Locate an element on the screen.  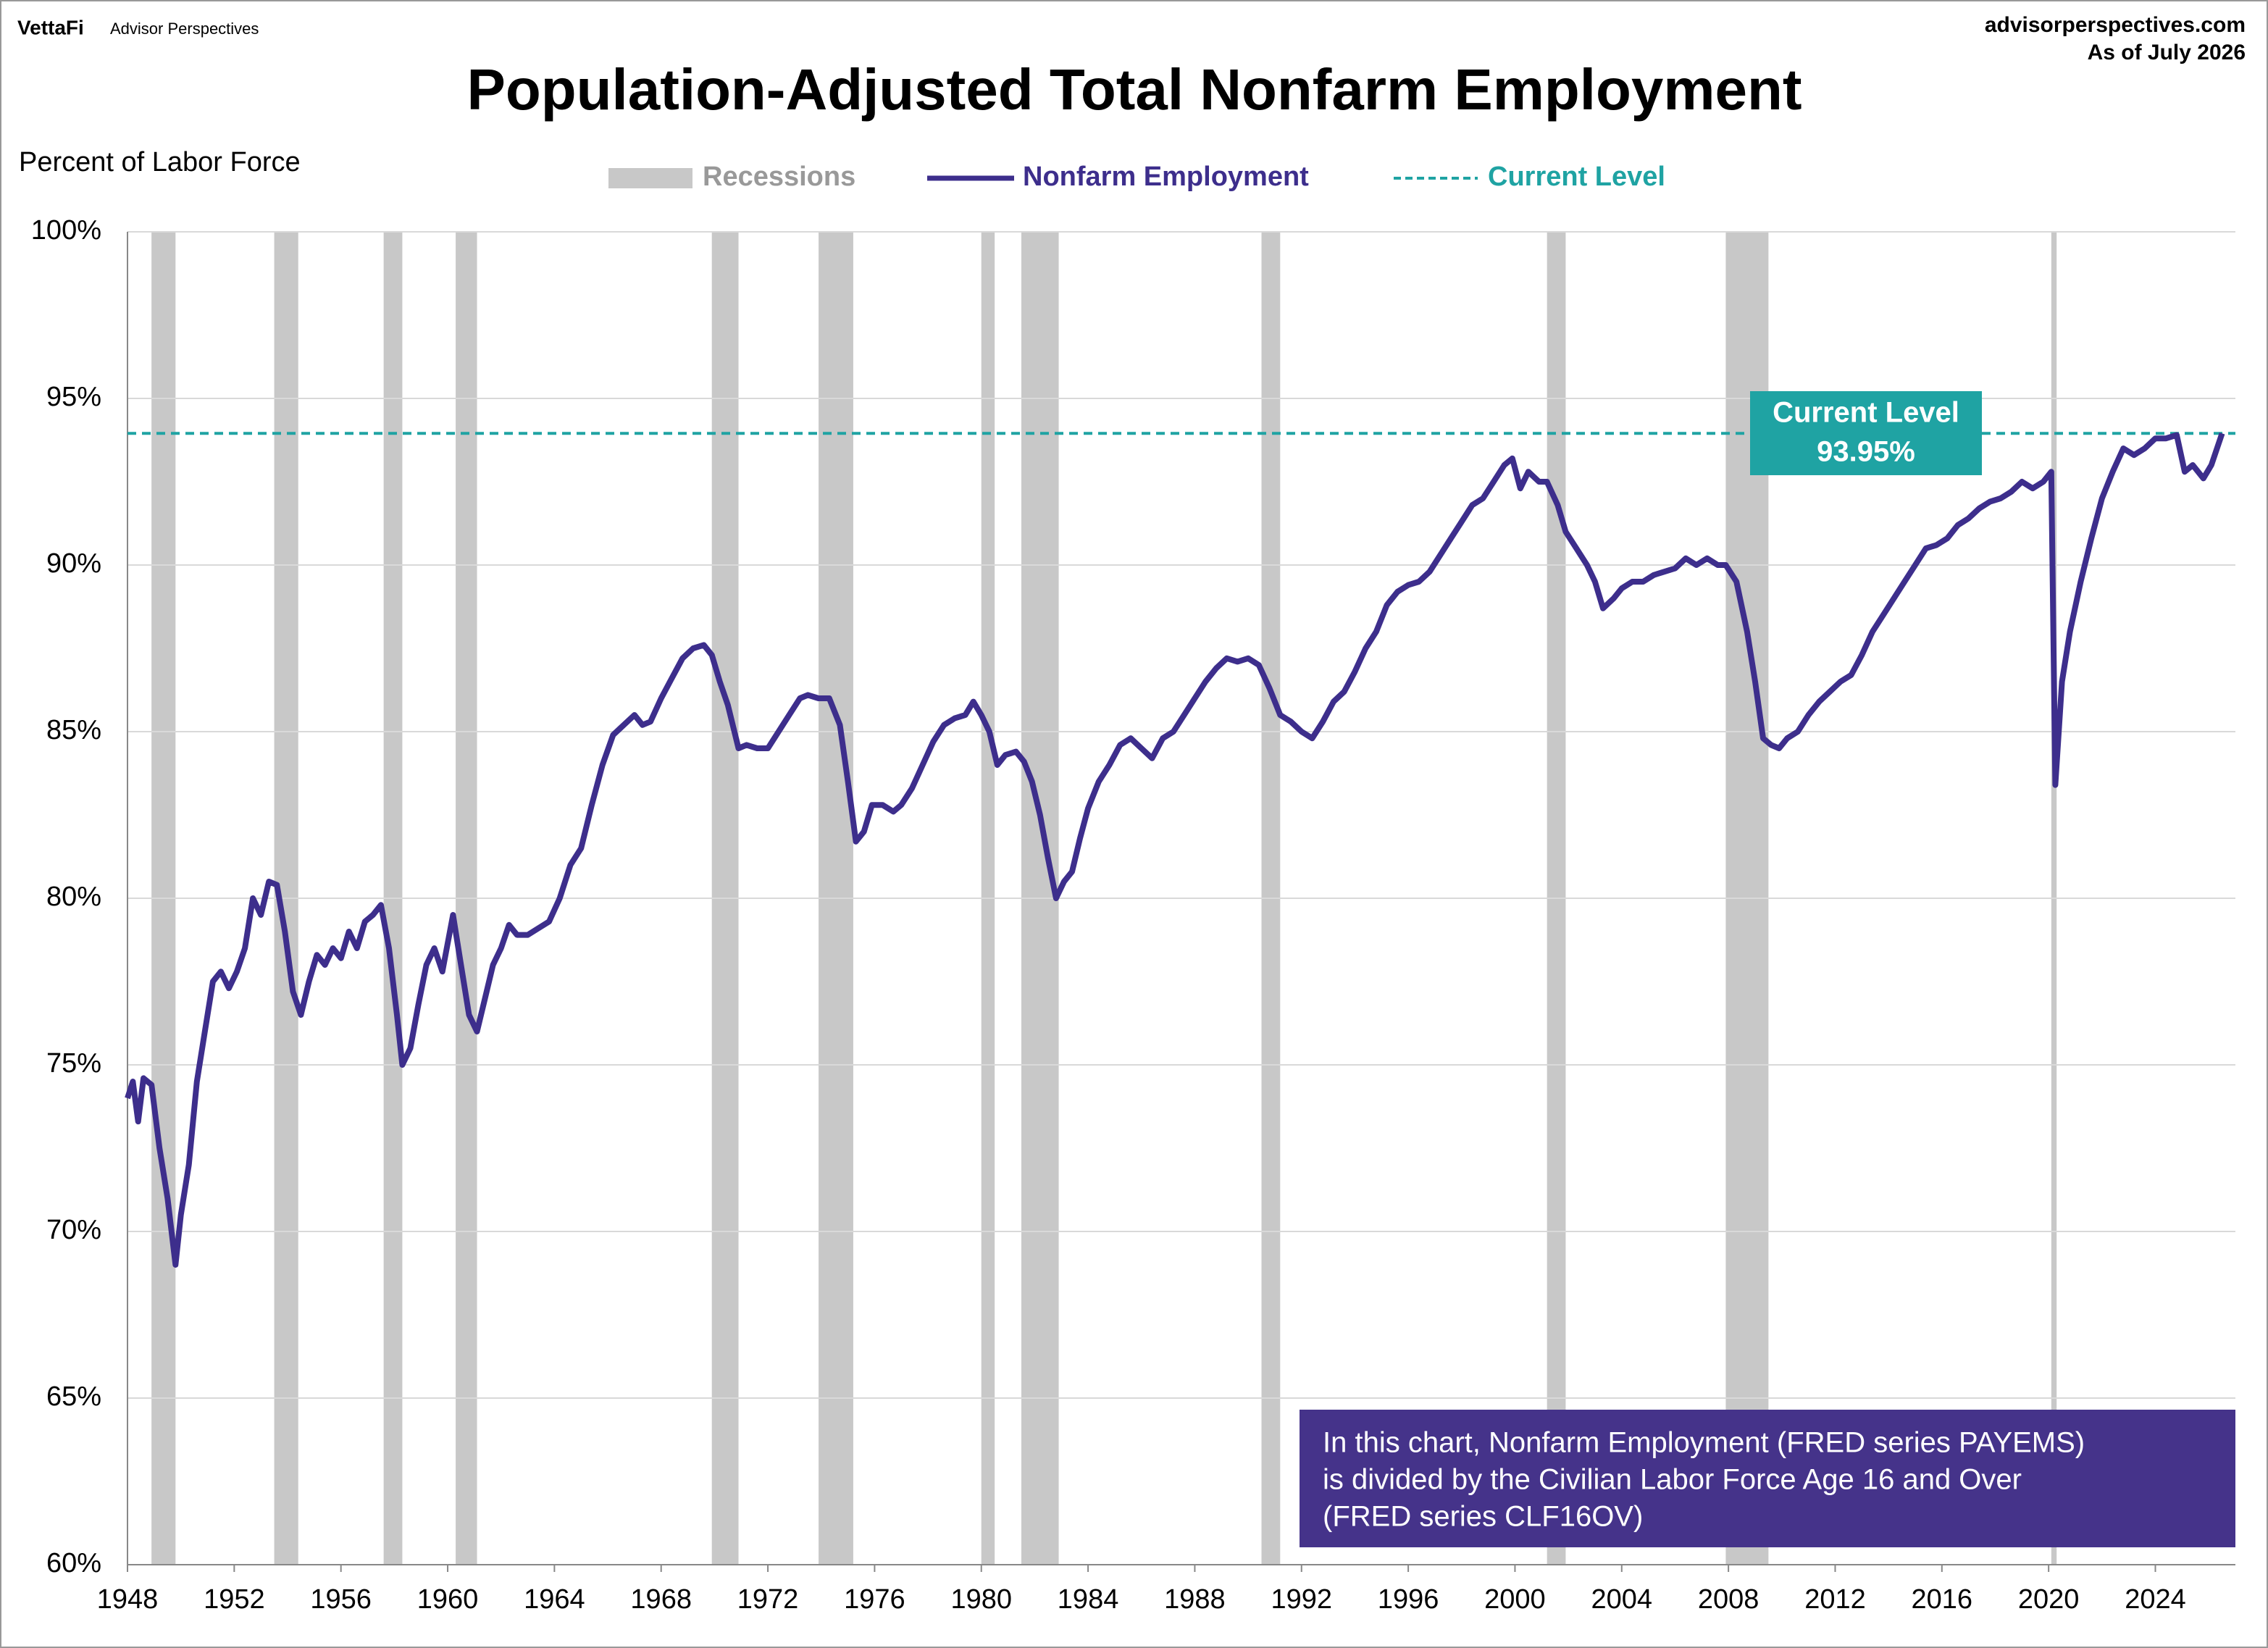
x-tick-label: 1952 is located at coordinates (235, 1599).